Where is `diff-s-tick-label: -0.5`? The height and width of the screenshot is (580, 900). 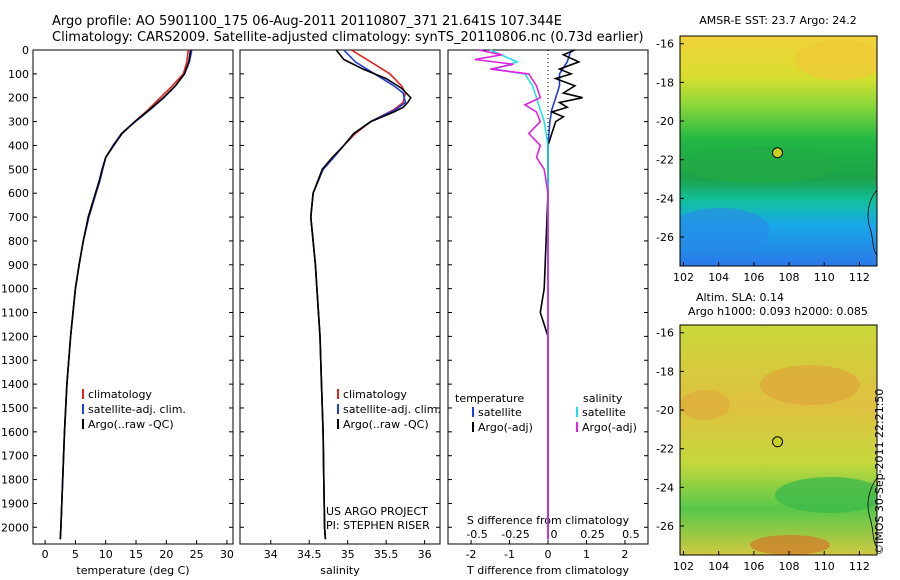 diff-s-tick-label: -0.5 is located at coordinates (476, 534).